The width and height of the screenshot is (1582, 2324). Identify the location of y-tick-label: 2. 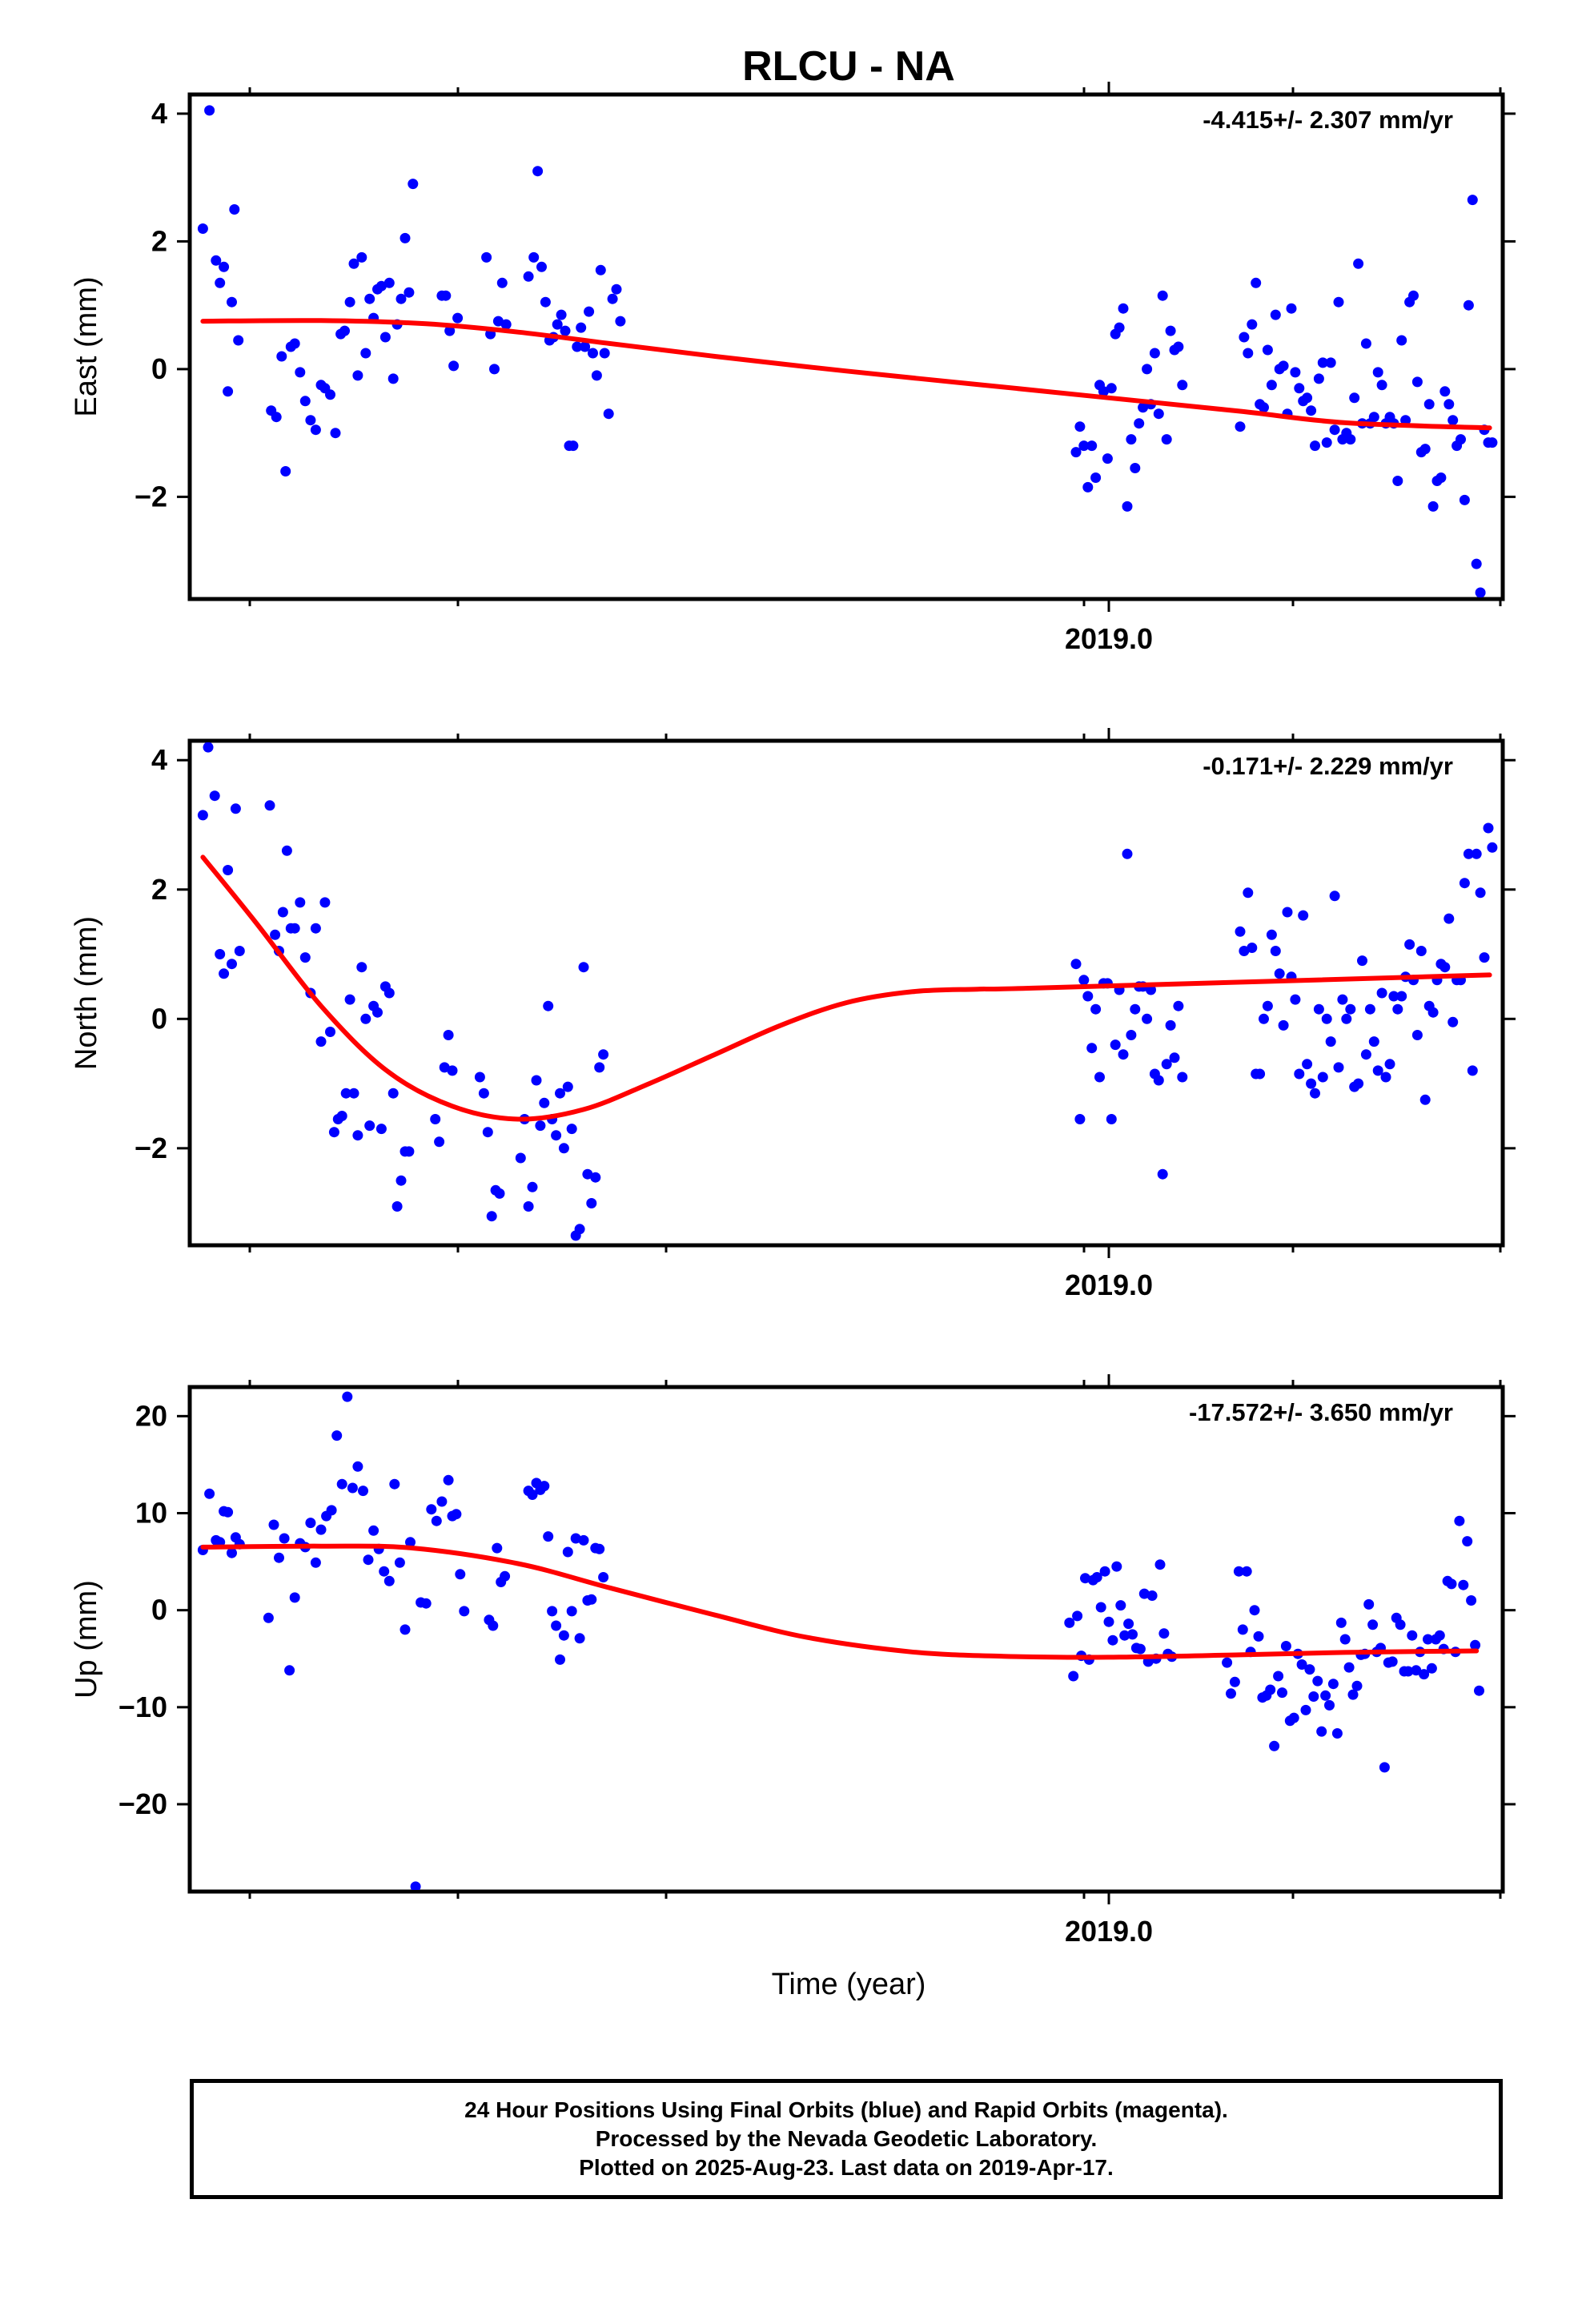
(159, 890).